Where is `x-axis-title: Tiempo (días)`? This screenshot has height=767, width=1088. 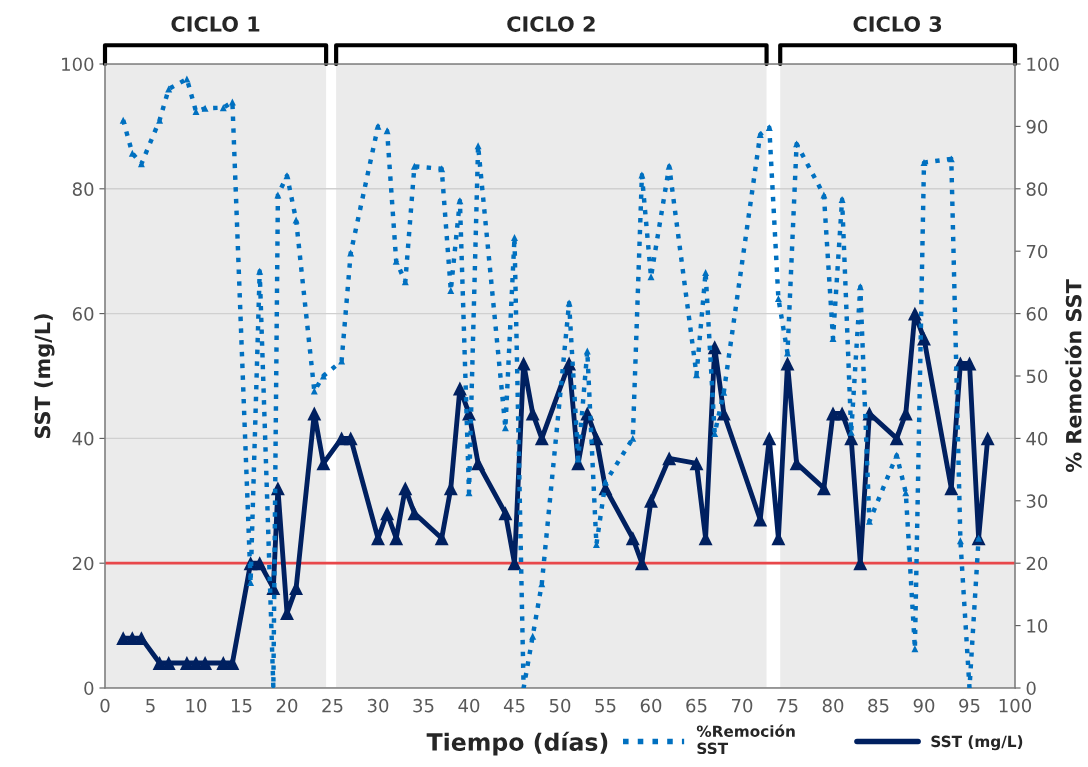
x-axis-title: Tiempo (días) is located at coordinates (517, 743).